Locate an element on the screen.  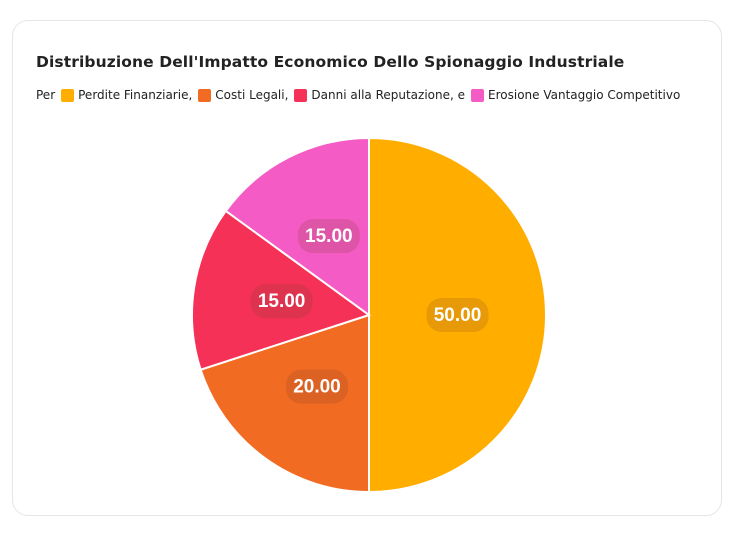
pie-label-costi-legali: 20.00 is located at coordinates (317, 387).